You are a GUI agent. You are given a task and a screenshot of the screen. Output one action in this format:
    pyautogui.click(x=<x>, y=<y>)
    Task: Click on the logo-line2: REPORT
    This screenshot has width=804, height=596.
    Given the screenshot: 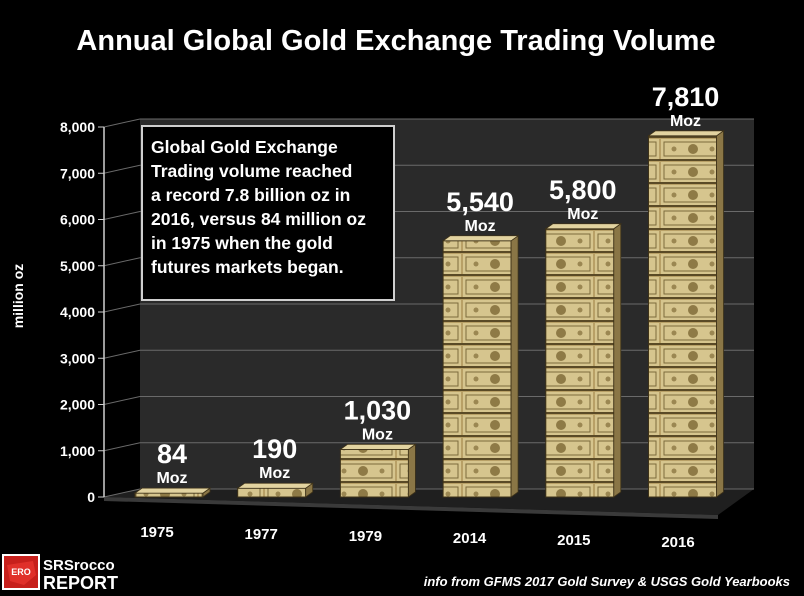 What is the action you would take?
    pyautogui.click(x=80, y=583)
    